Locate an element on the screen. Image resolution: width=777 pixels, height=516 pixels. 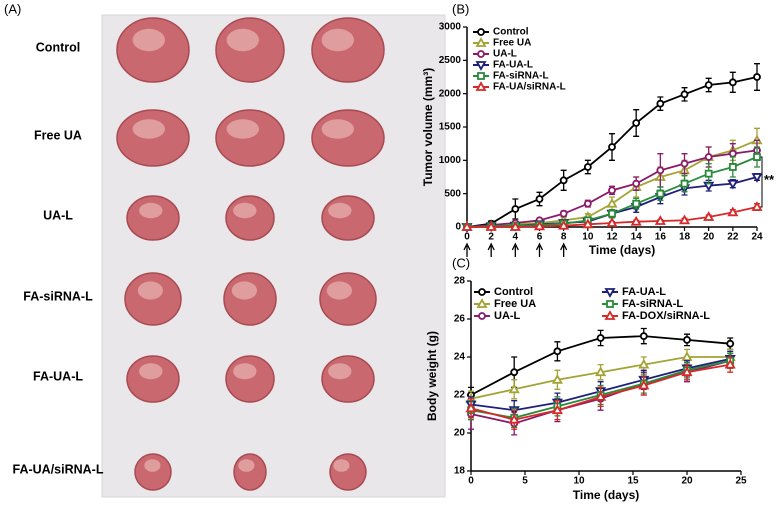
y-tick-label: 18 is located at coordinates (460, 471).